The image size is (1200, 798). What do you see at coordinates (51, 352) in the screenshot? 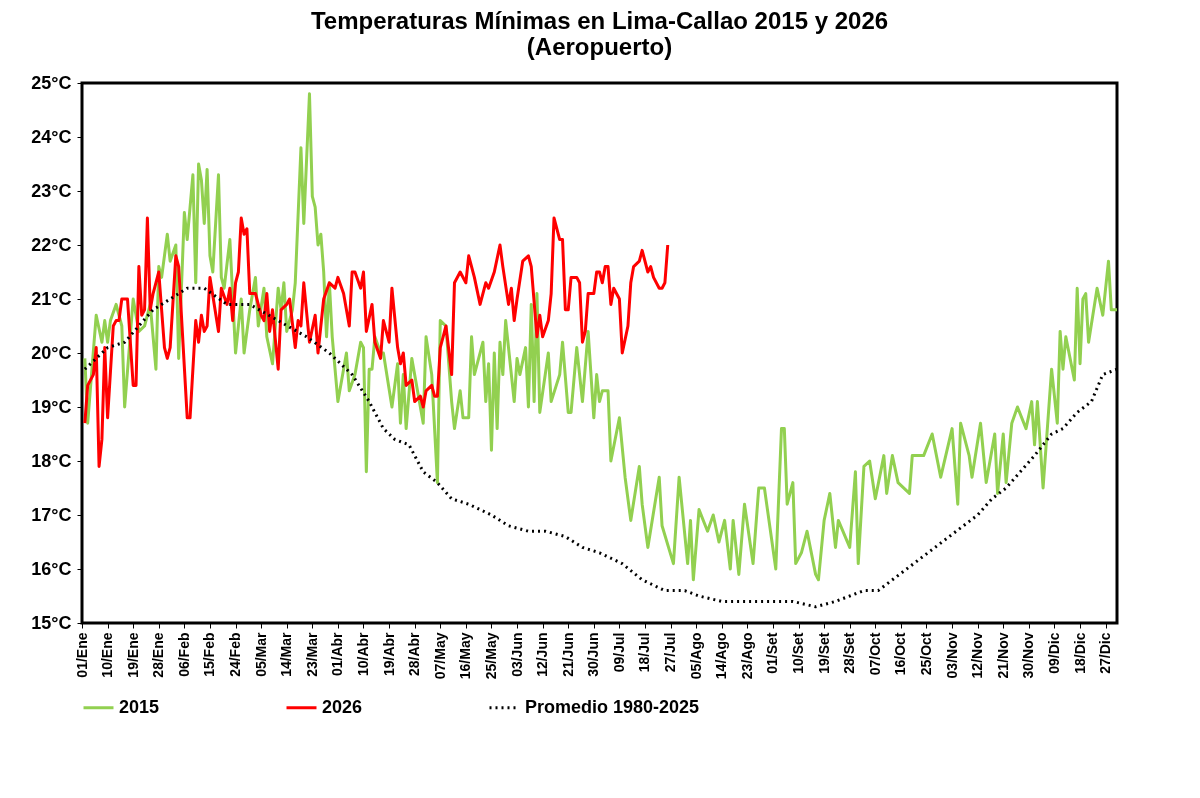
I see `y-tick-label: 20°C` at bounding box center [51, 352].